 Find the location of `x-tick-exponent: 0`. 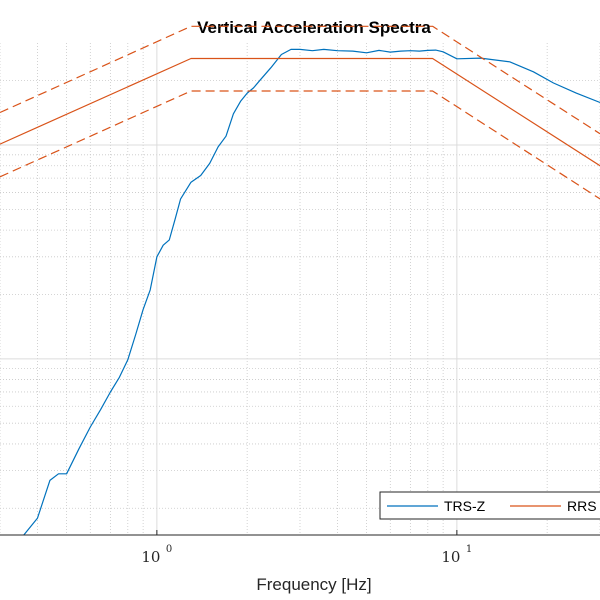

x-tick-exponent: 0 is located at coordinates (169, 549).